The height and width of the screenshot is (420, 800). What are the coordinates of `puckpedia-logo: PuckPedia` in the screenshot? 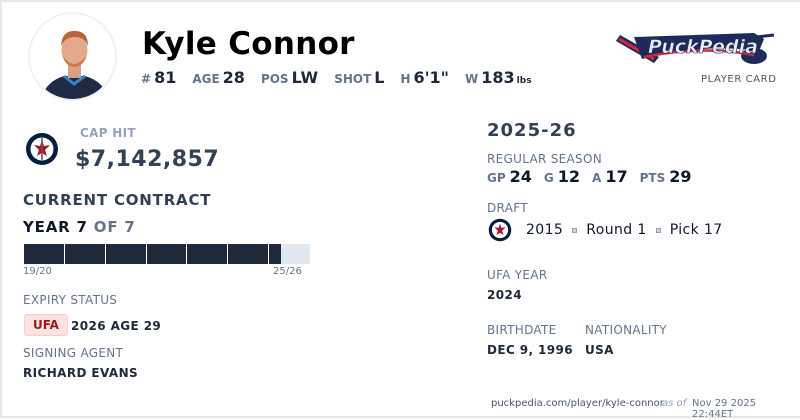 It's located at (694, 51).